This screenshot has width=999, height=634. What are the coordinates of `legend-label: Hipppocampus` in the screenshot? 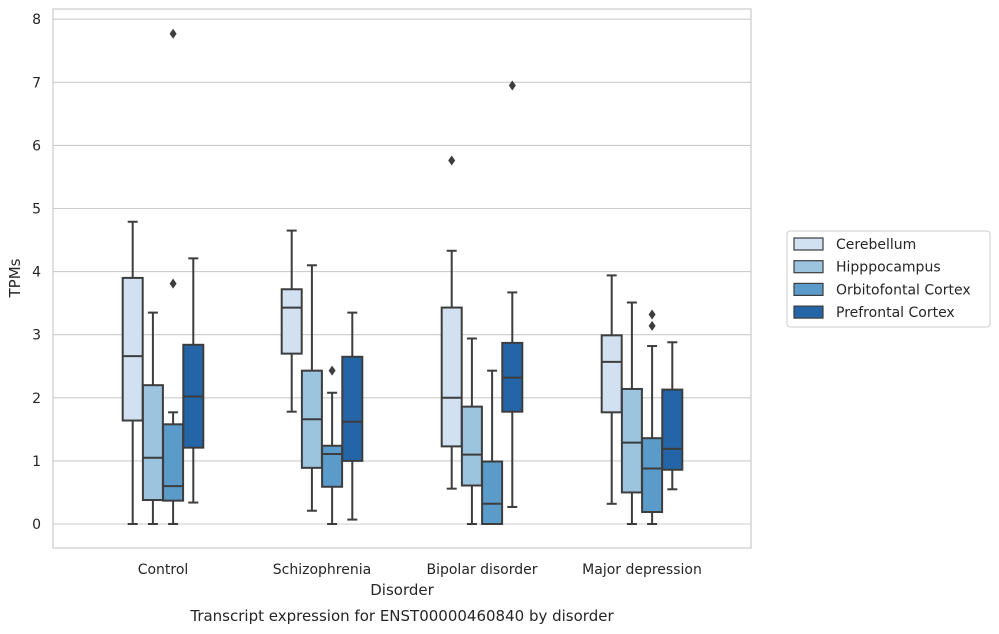 It's located at (888, 268).